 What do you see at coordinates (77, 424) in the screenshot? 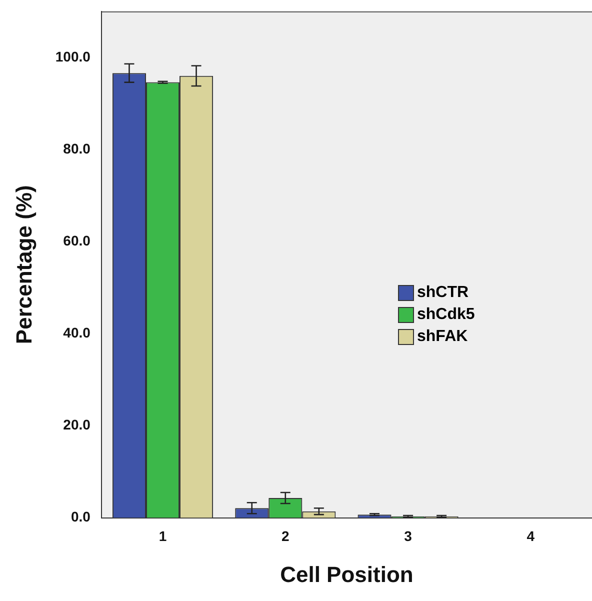
I see `y-tick-label: 20.0` at bounding box center [77, 424].